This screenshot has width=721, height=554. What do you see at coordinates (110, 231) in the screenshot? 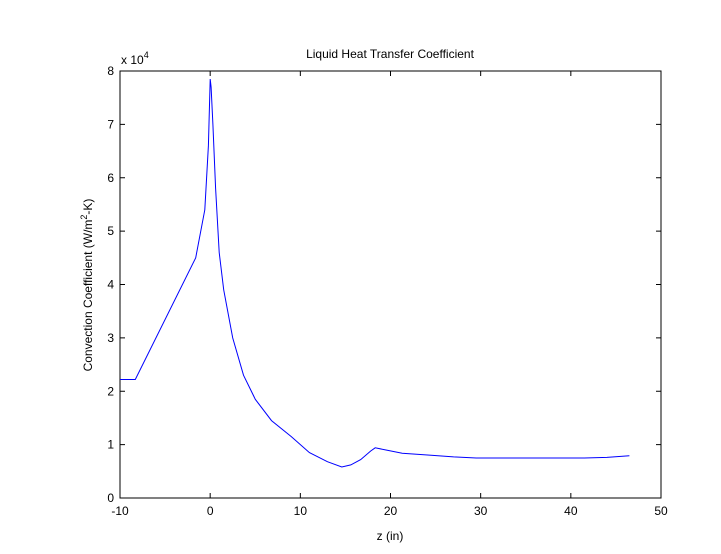
I see `y-tick-label: 5` at bounding box center [110, 231].